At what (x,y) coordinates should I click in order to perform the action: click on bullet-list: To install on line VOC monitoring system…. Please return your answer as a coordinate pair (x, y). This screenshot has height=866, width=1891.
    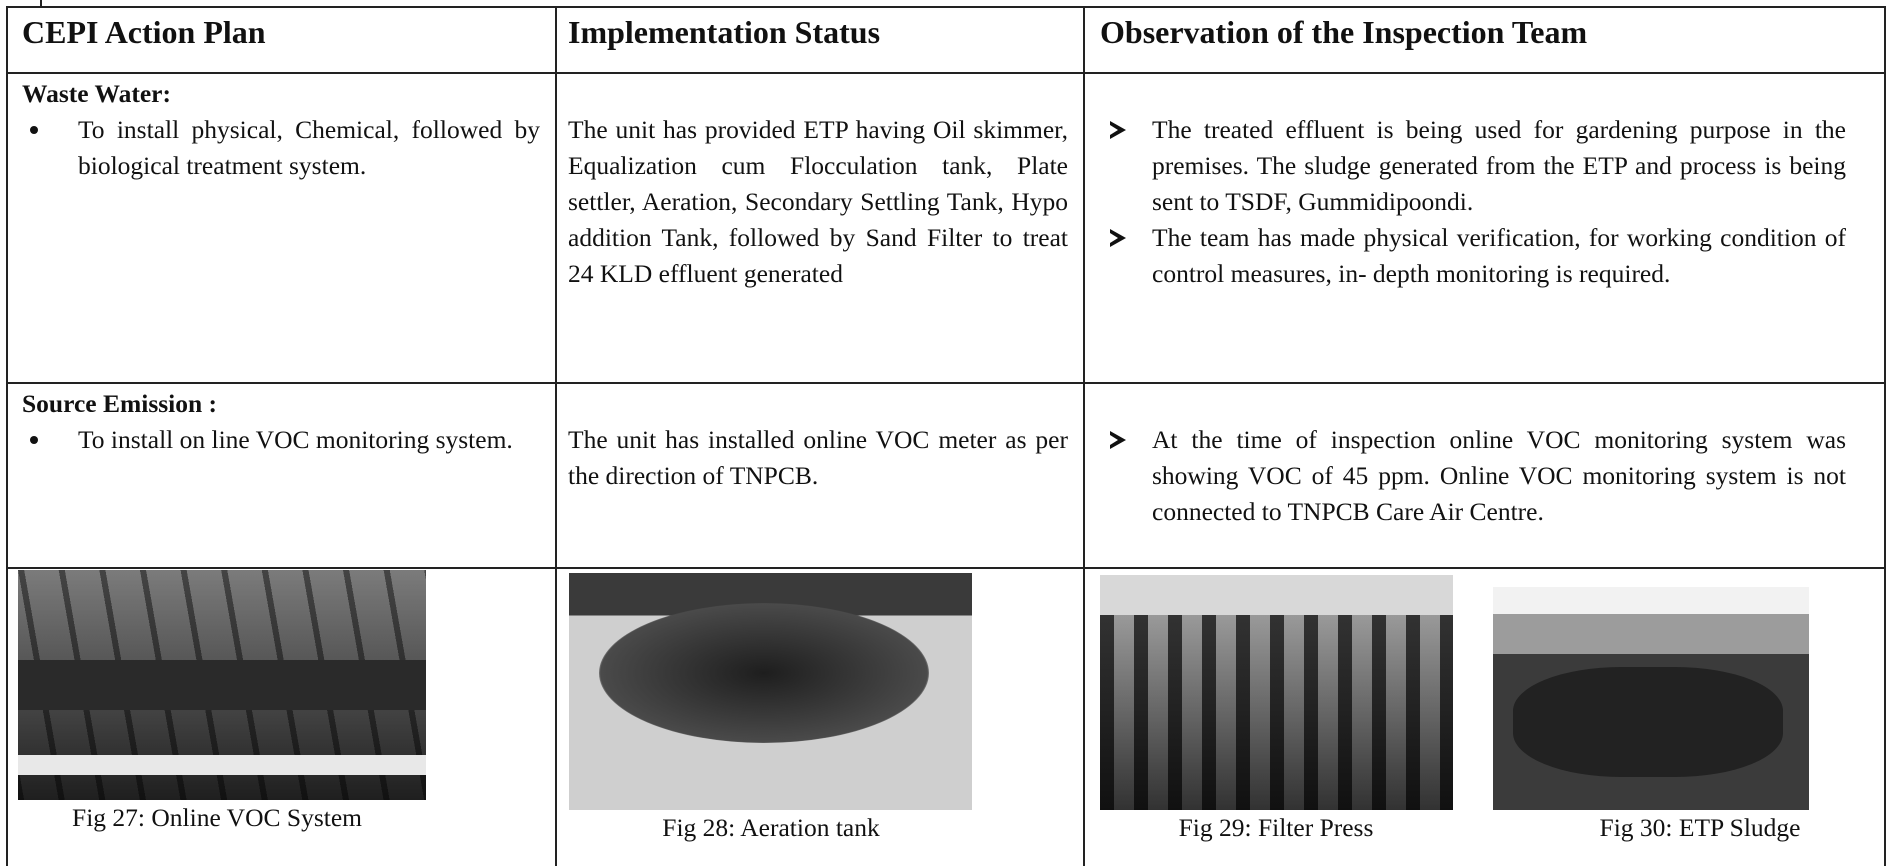
    Looking at the image, I should click on (281, 440).